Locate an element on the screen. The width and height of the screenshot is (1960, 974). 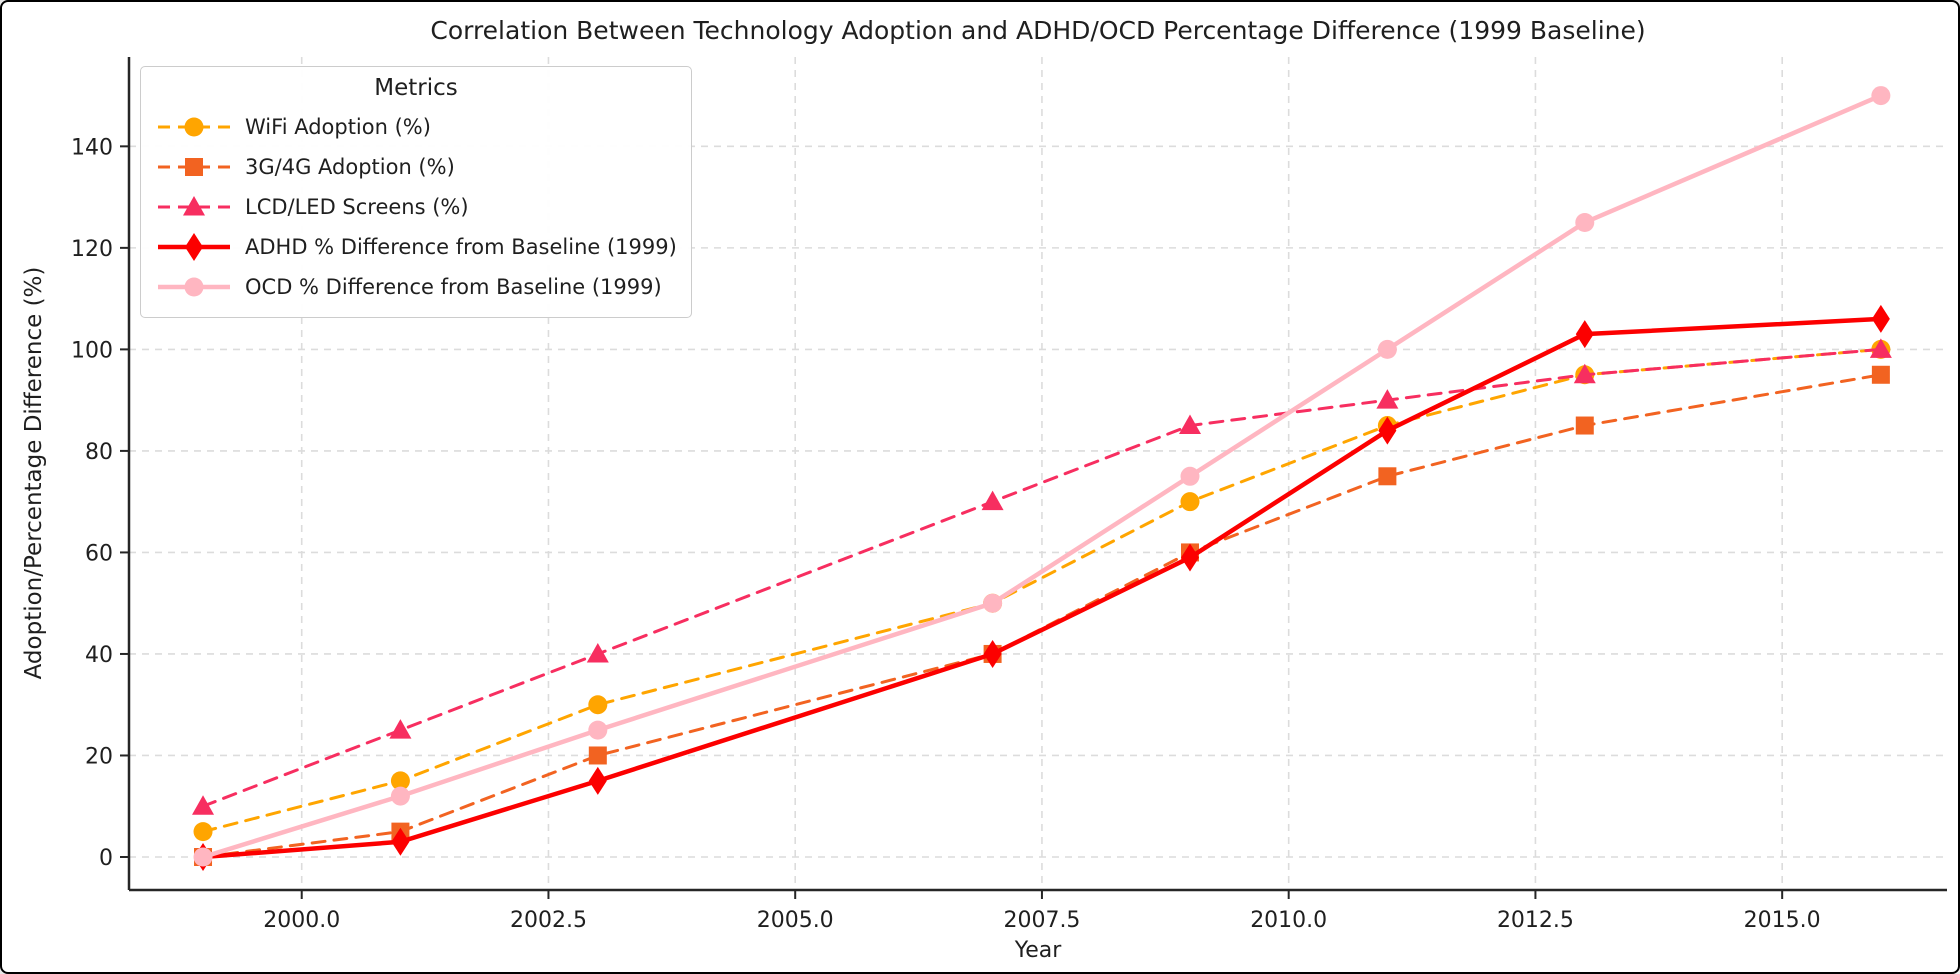
x-tick-label: 2000.0 is located at coordinates (301, 920).